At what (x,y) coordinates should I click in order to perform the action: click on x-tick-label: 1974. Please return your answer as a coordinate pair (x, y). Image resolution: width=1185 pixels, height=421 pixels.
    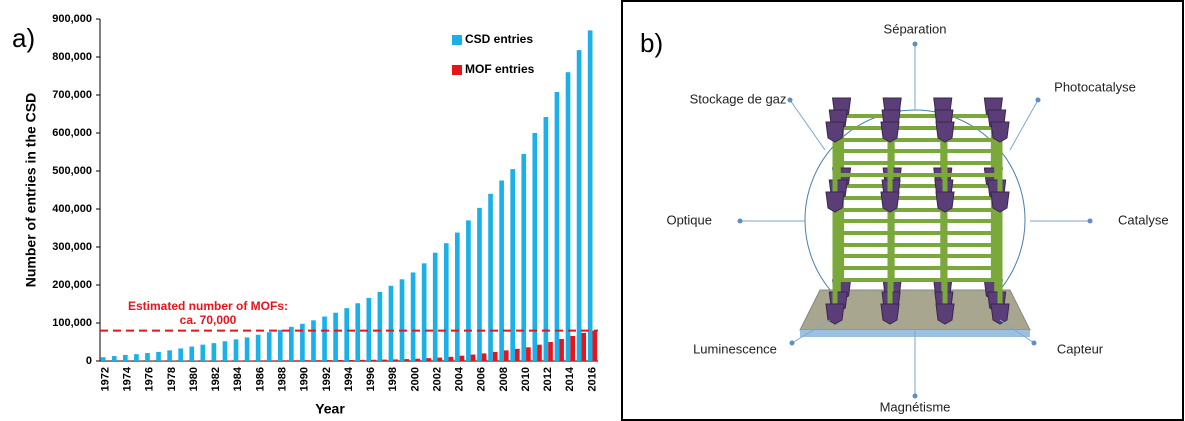
    Looking at the image, I should click on (128, 378).